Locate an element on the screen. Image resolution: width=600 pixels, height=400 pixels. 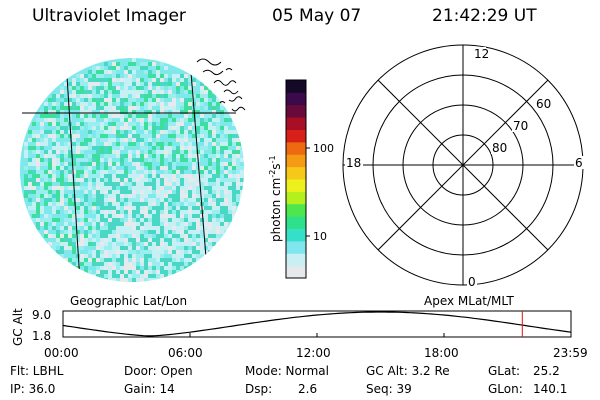
colorbar-frame is located at coordinates (296, 179).